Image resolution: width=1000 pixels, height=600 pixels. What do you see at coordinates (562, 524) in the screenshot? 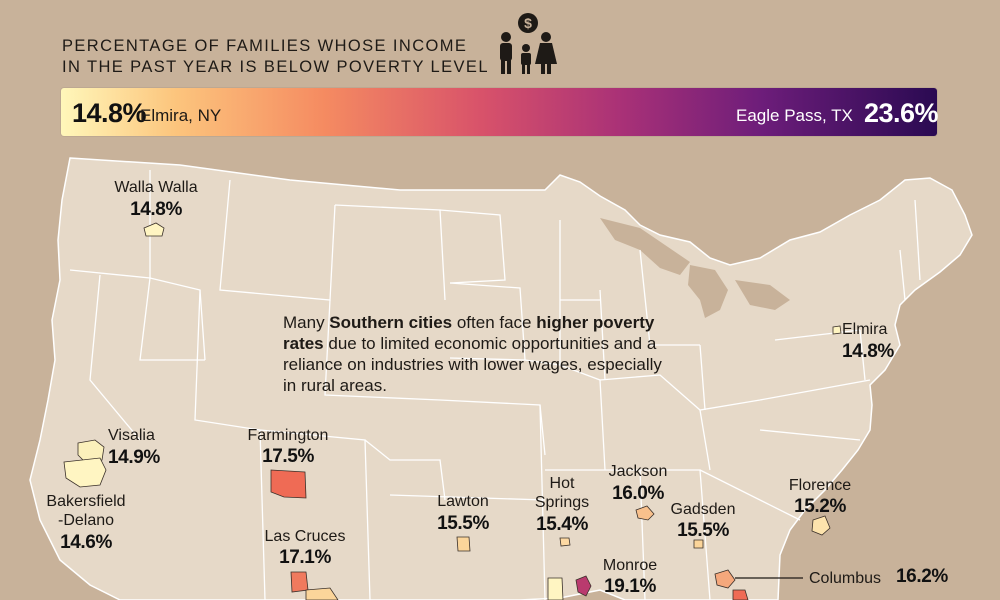
I see `label-hot-springs-value: 15.4%` at bounding box center [562, 524].